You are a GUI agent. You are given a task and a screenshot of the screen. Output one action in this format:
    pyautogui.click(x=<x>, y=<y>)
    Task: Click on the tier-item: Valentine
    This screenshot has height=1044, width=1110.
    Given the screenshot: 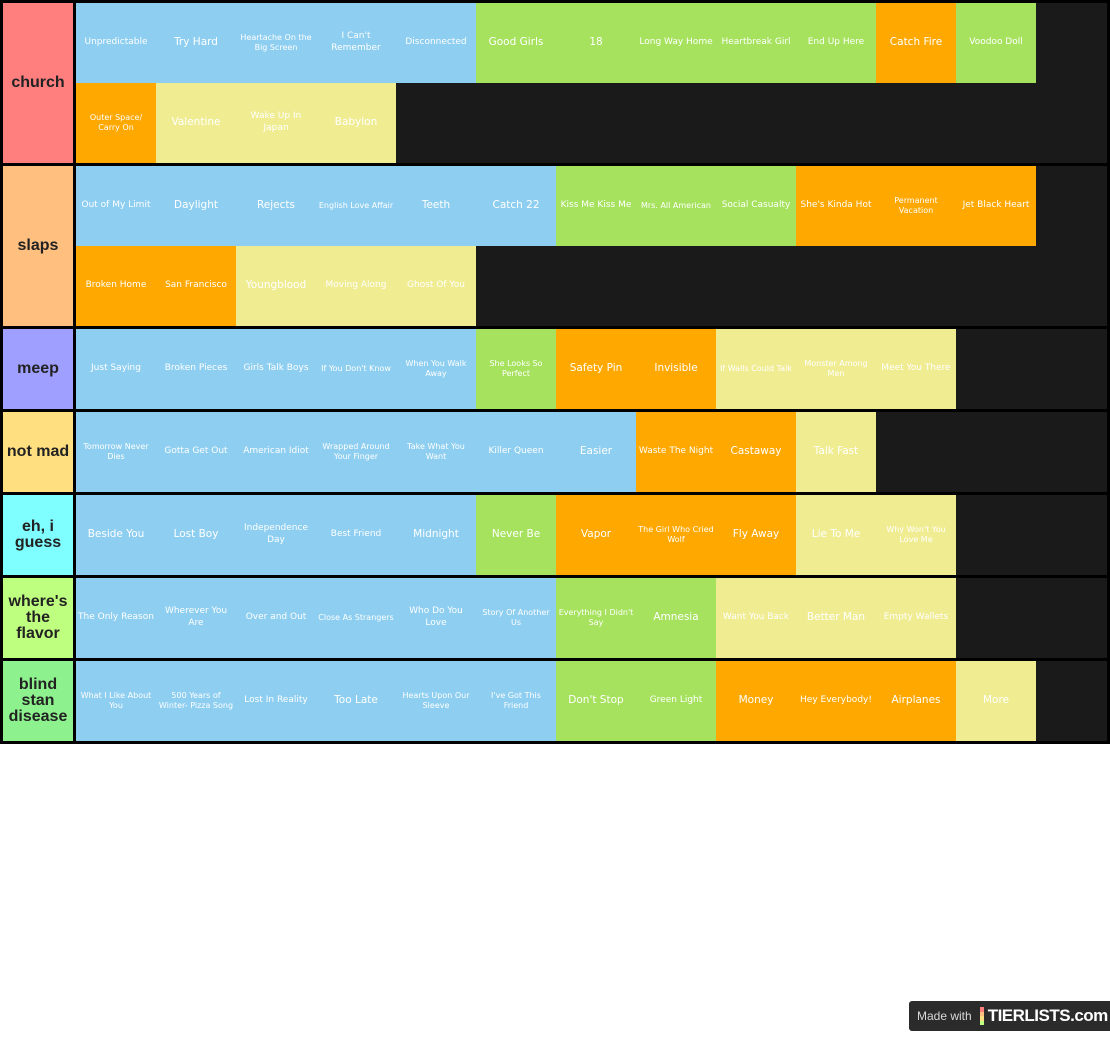 What is the action you would take?
    pyautogui.click(x=196, y=123)
    